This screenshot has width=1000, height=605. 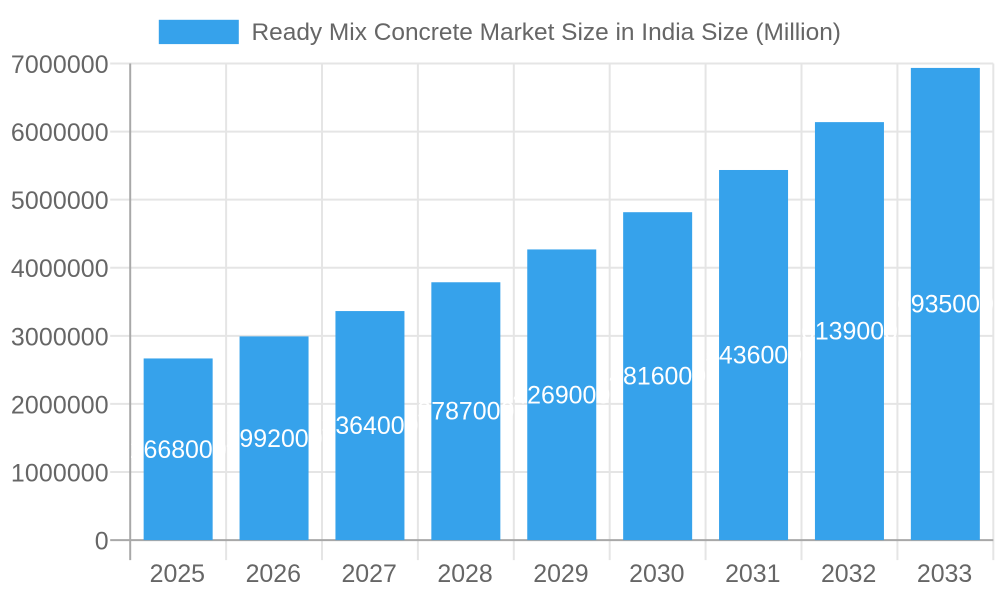 I want to click on svg-text: 2668000, so click(x=178, y=450).